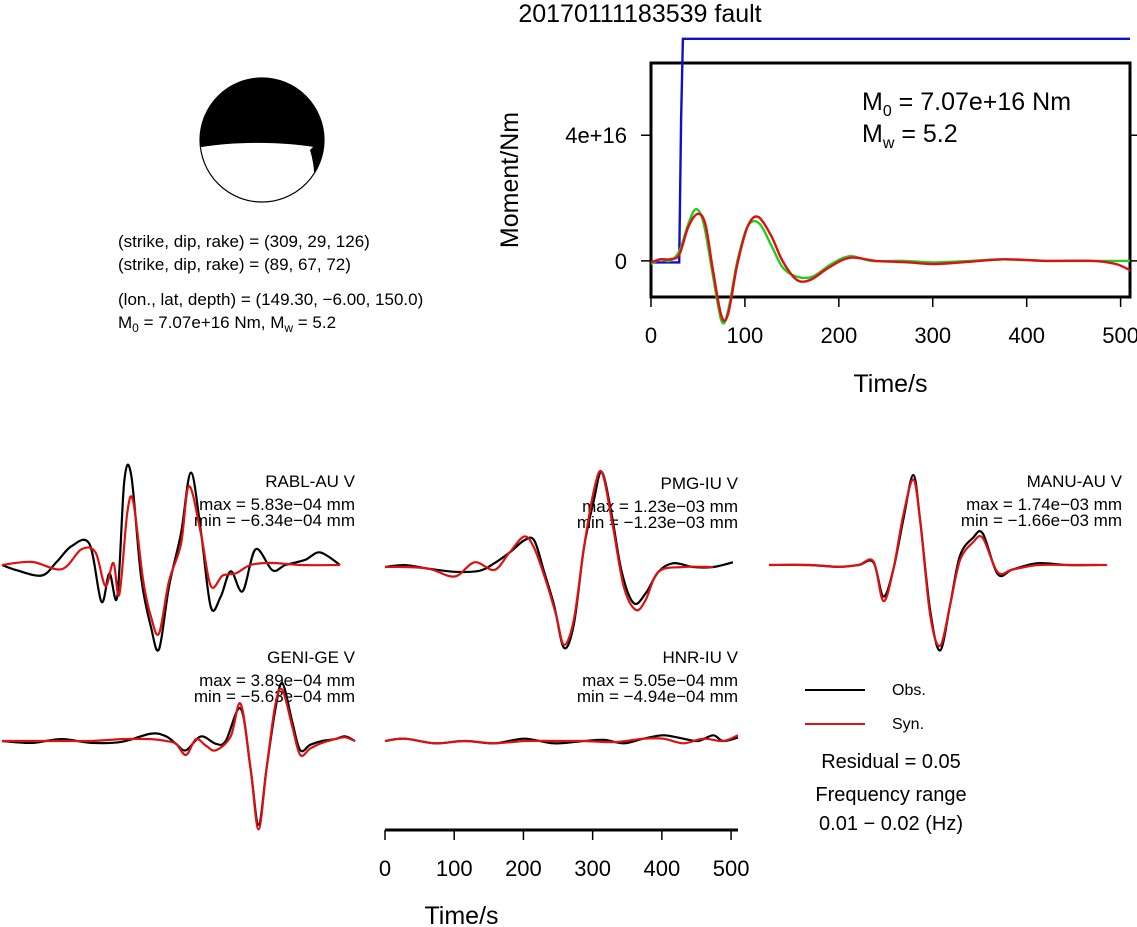  I want to click on moment-xtick-label: 300, so click(932, 335).